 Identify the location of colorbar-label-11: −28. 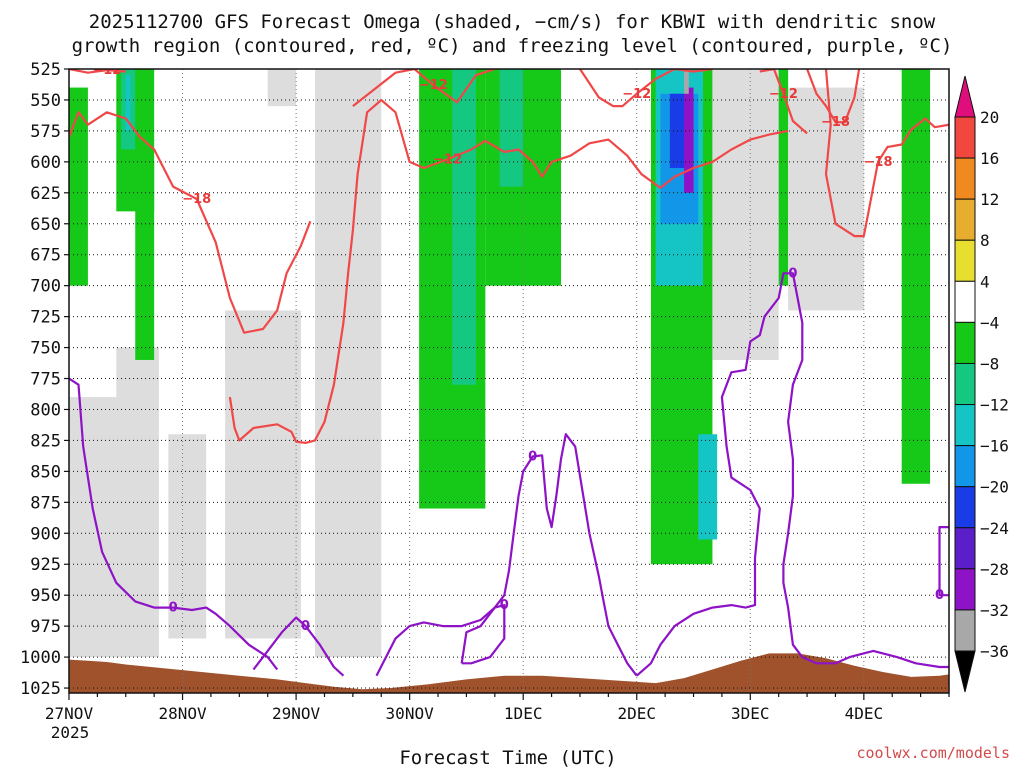
(994, 569).